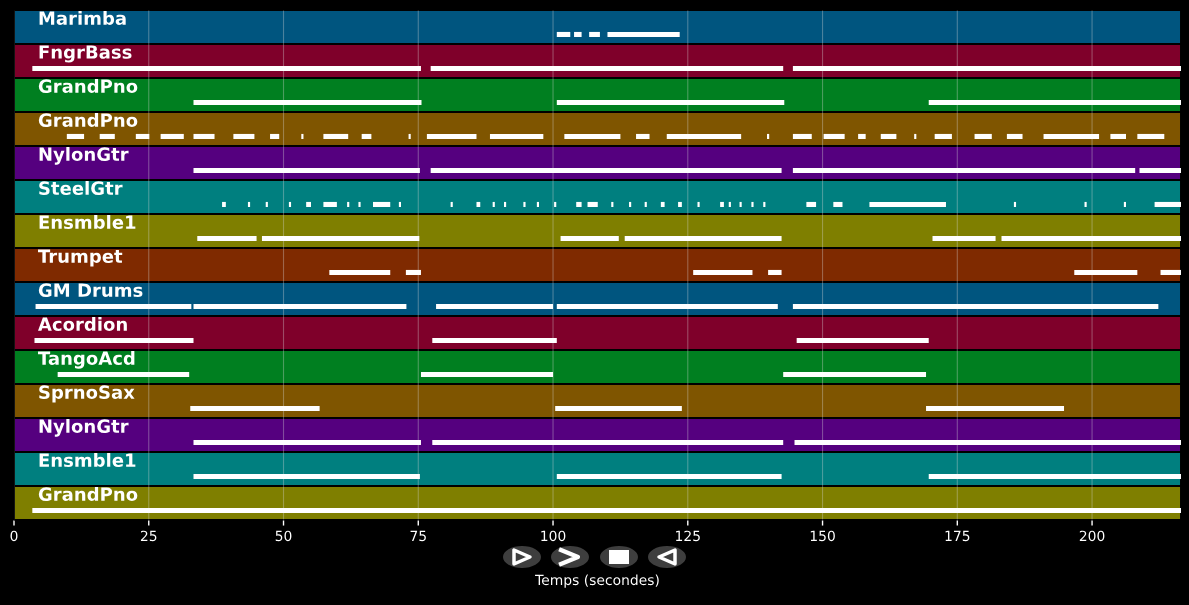  What do you see at coordinates (85, 54) in the screenshot?
I see `y-tick-label: FngrBass` at bounding box center [85, 54].